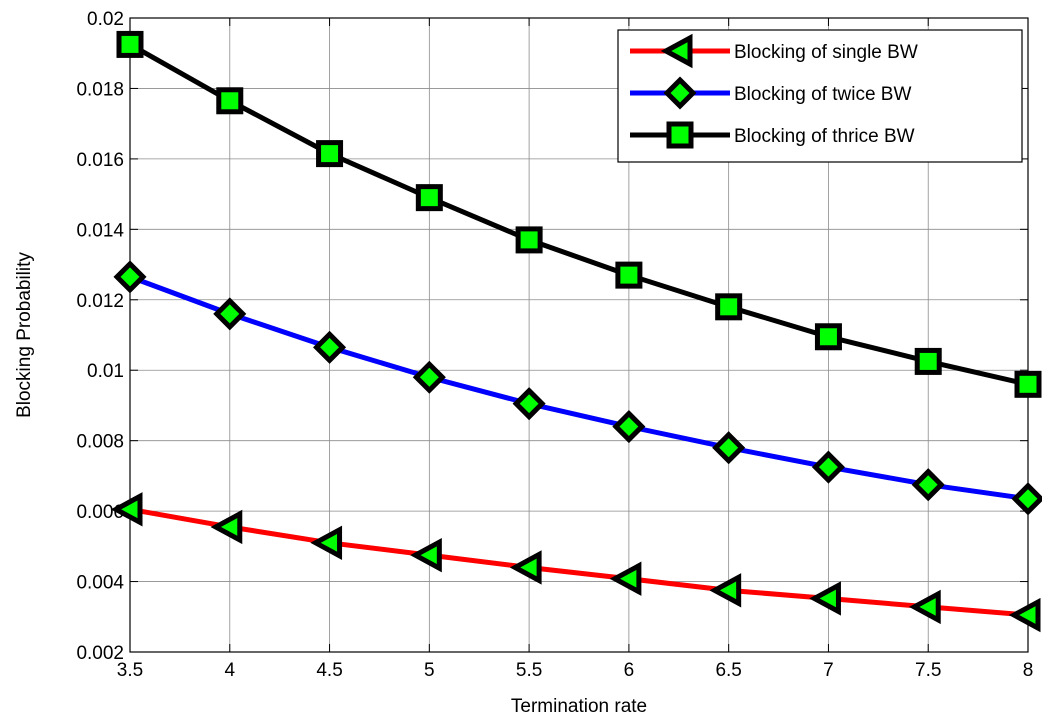  Describe the element at coordinates (100, 583) in the screenshot. I see `y-tick-label: 0.004` at that location.